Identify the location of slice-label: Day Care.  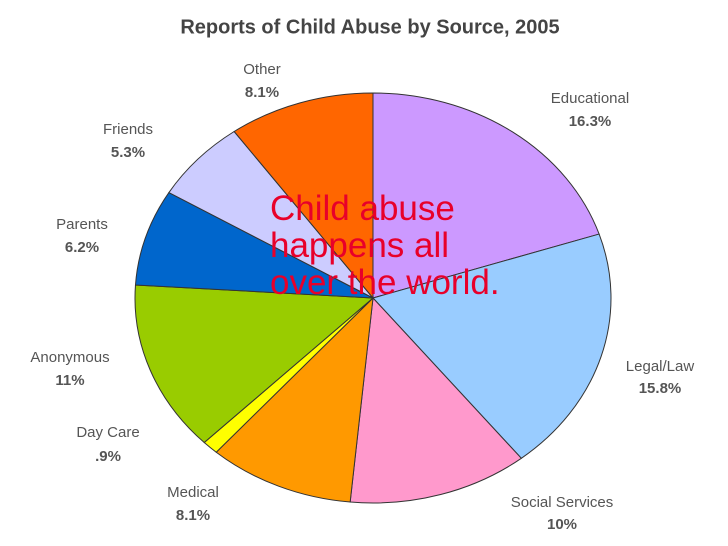
(107, 432).